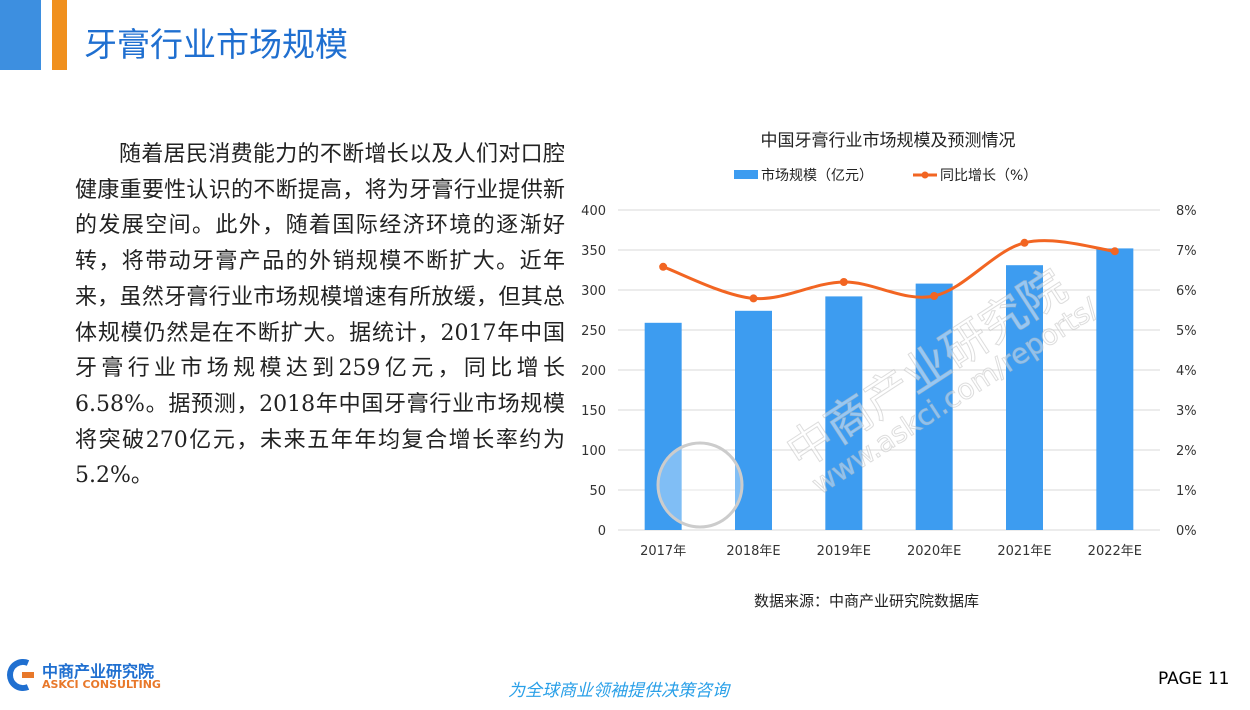  What do you see at coordinates (597, 491) in the screenshot?
I see `y-left-tick: 50` at bounding box center [597, 491].